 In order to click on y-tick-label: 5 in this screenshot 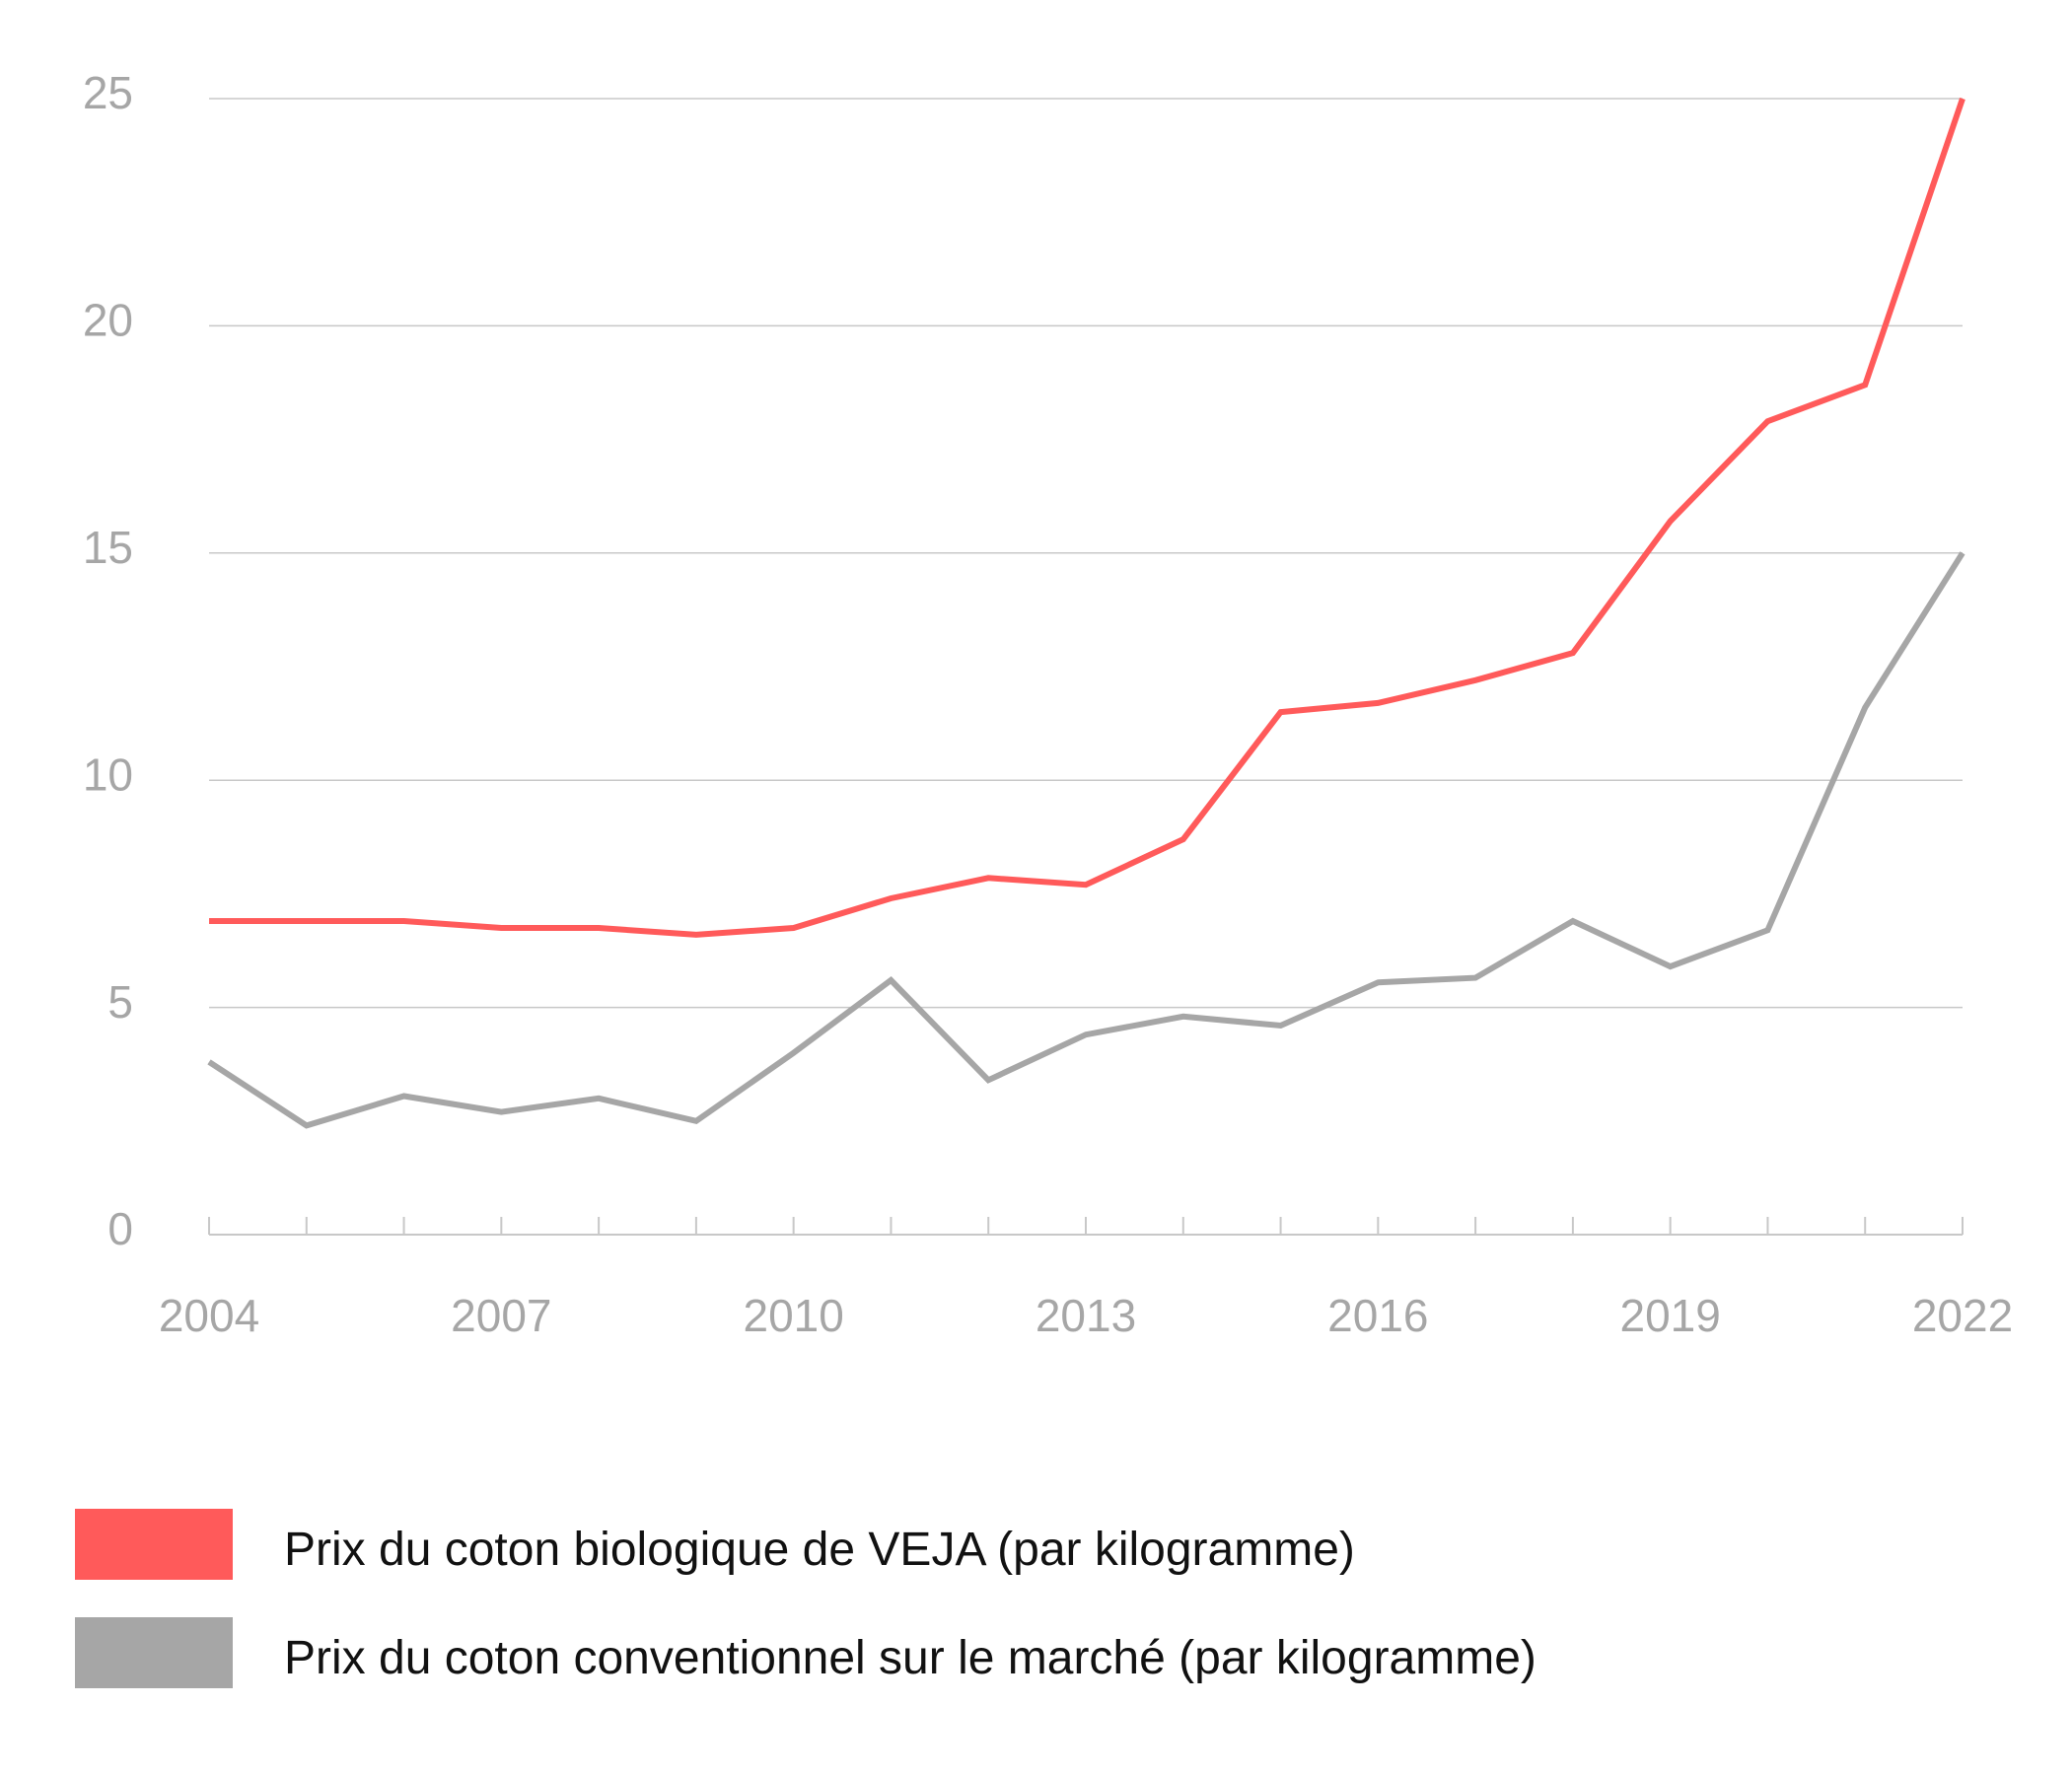, I will do `click(120, 1002)`.